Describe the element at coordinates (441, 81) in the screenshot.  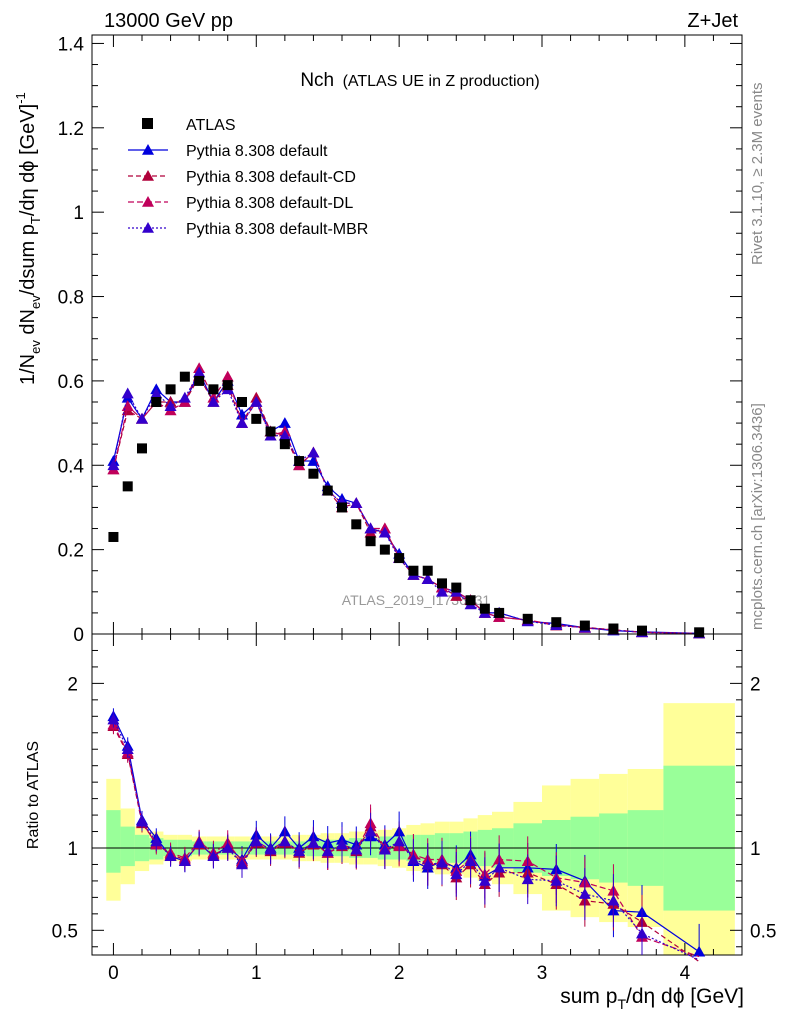
I see `plot-title-sub: (ATLAS UE in Z production)` at that location.